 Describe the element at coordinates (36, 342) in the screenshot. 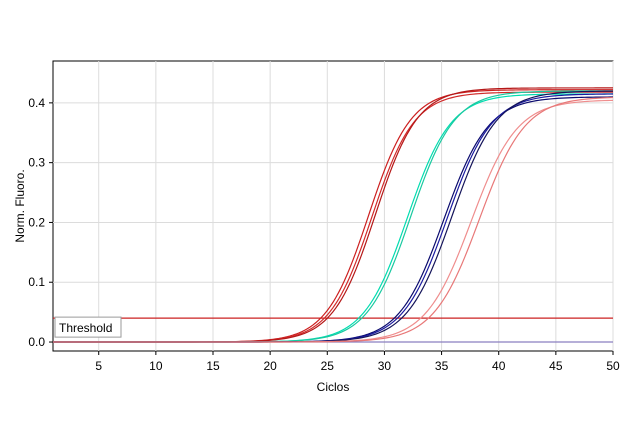

I see `y-tick-label: 0.0` at that location.